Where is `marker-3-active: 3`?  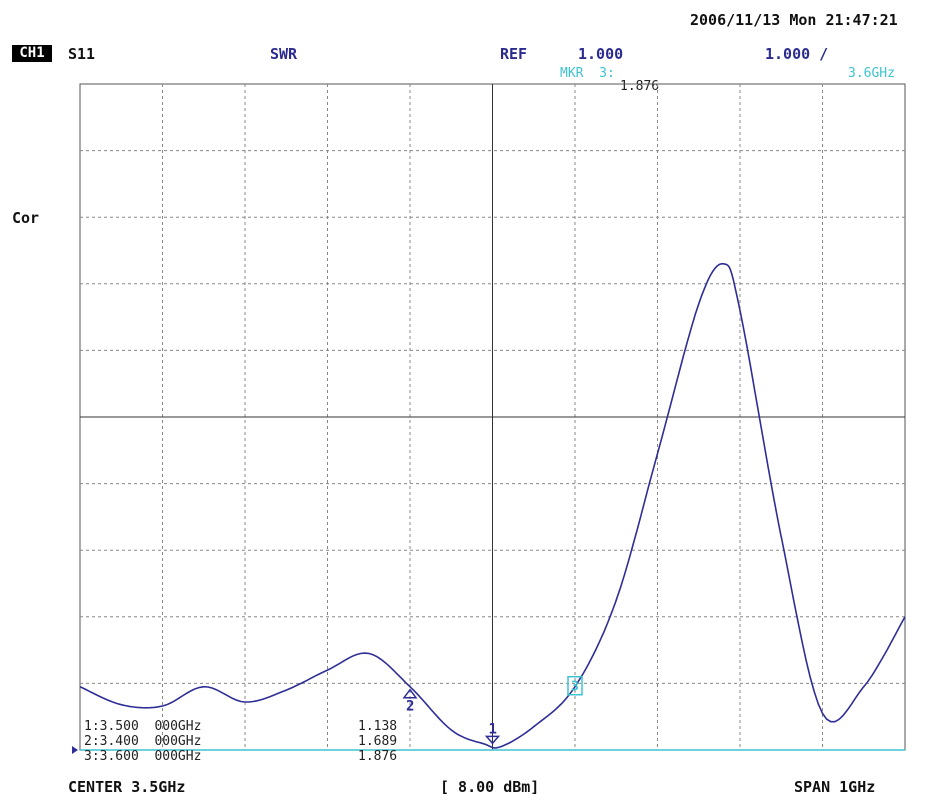
marker-3-active: 3 is located at coordinates (575, 685).